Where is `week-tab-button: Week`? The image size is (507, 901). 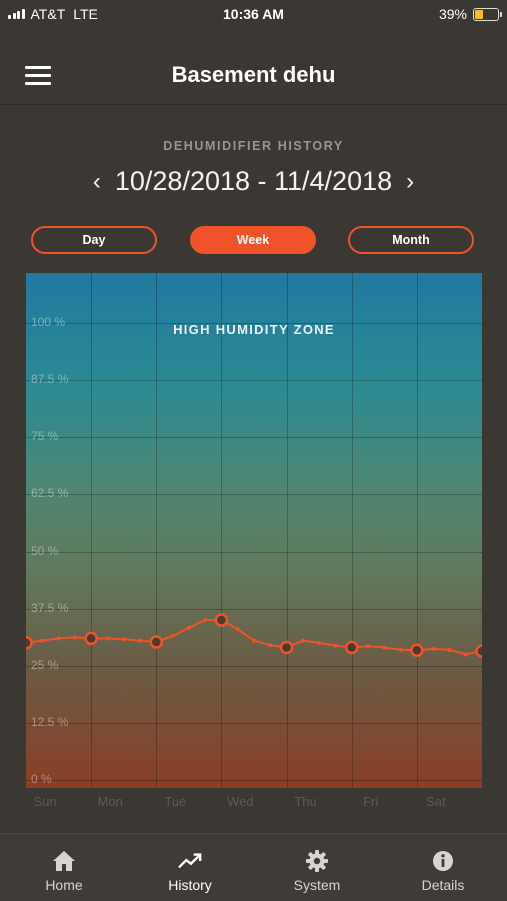
week-tab-button: Week is located at coordinates (253, 240).